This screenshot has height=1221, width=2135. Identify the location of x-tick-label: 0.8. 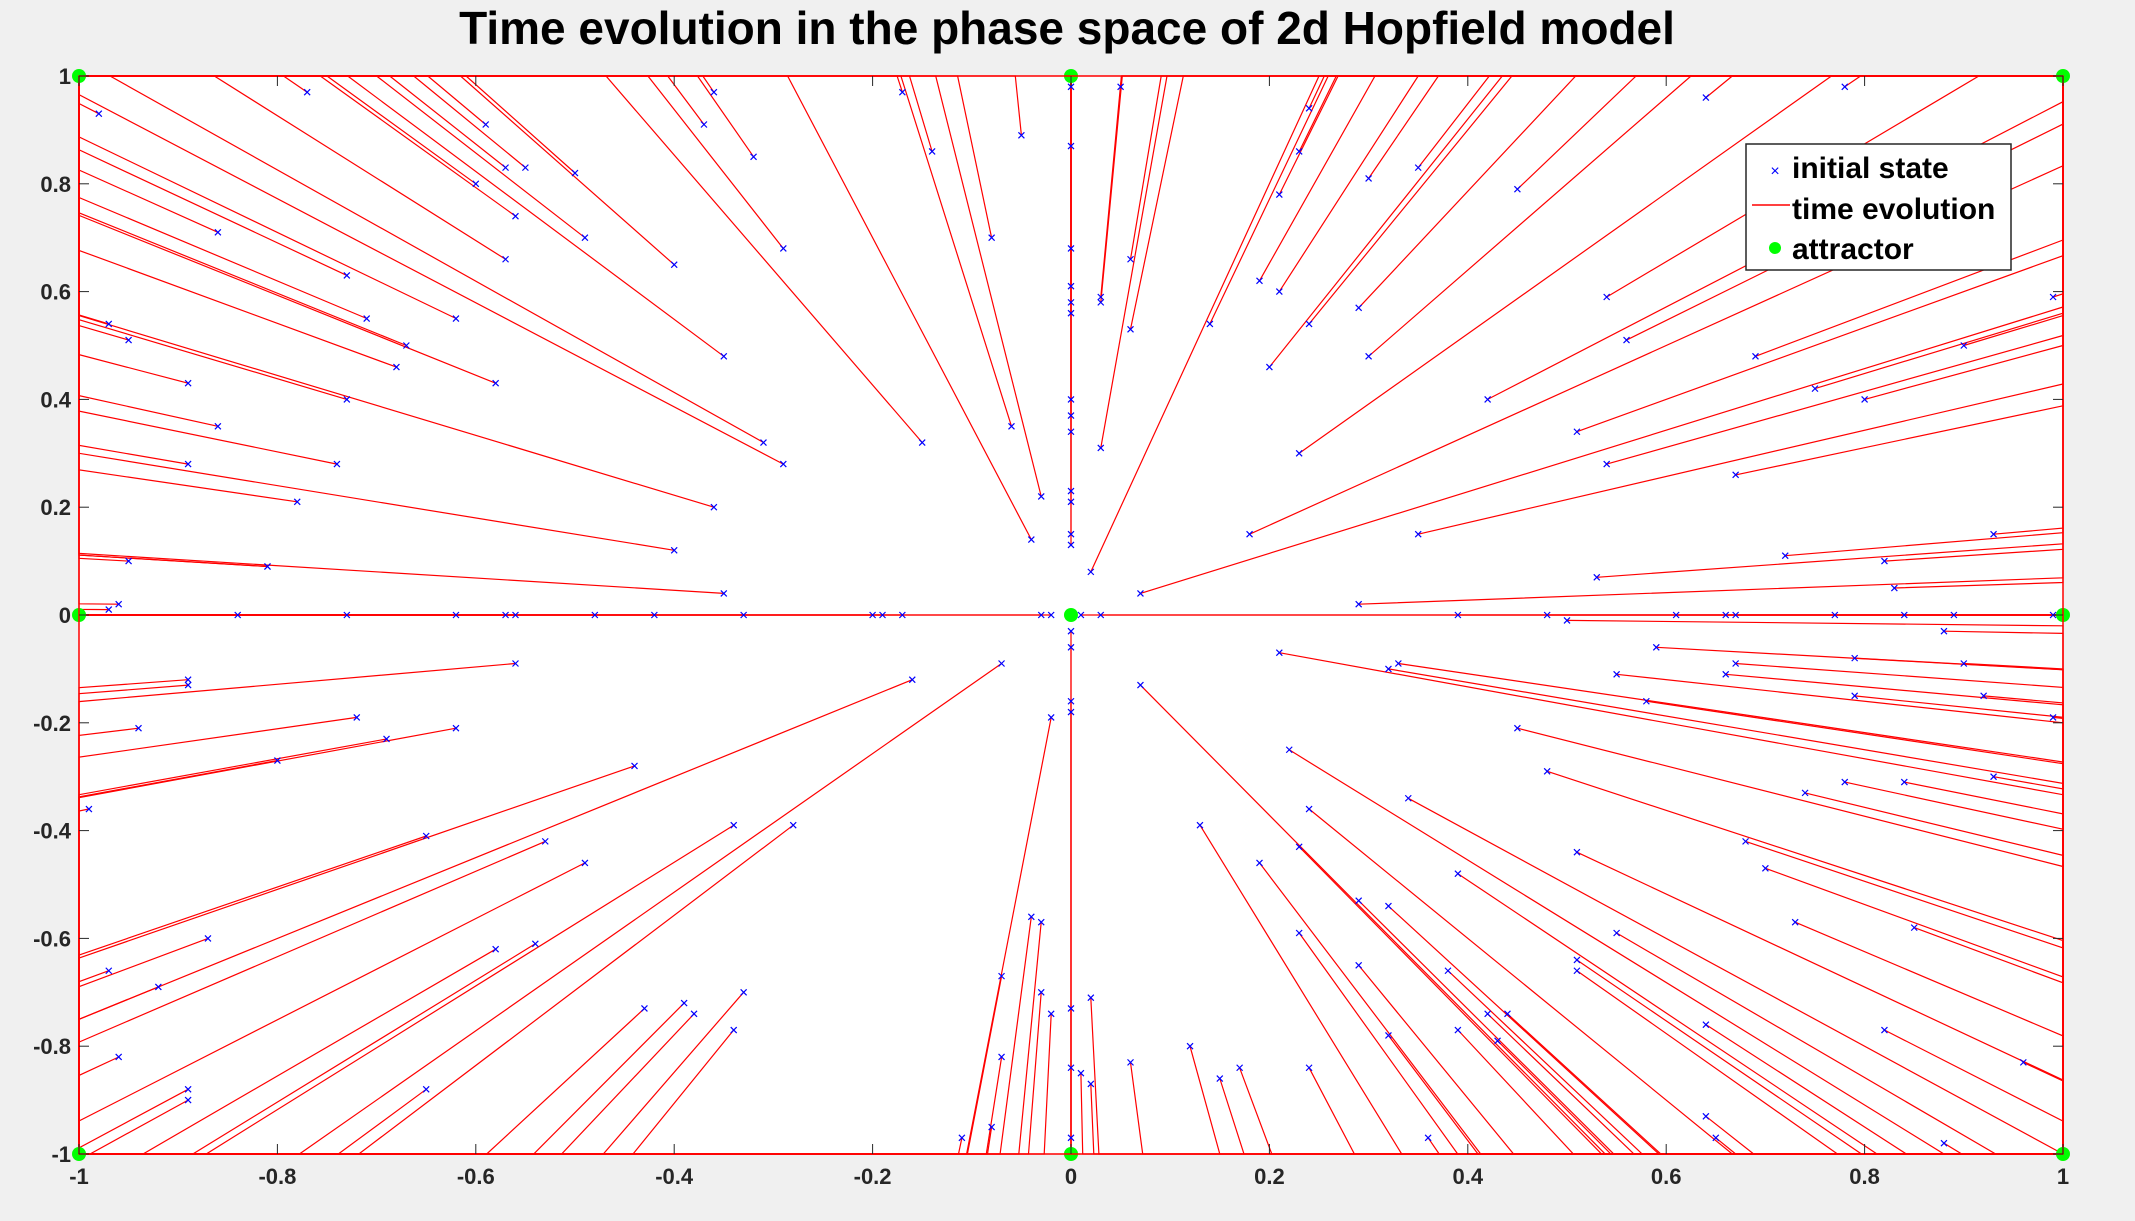
(1864, 1176).